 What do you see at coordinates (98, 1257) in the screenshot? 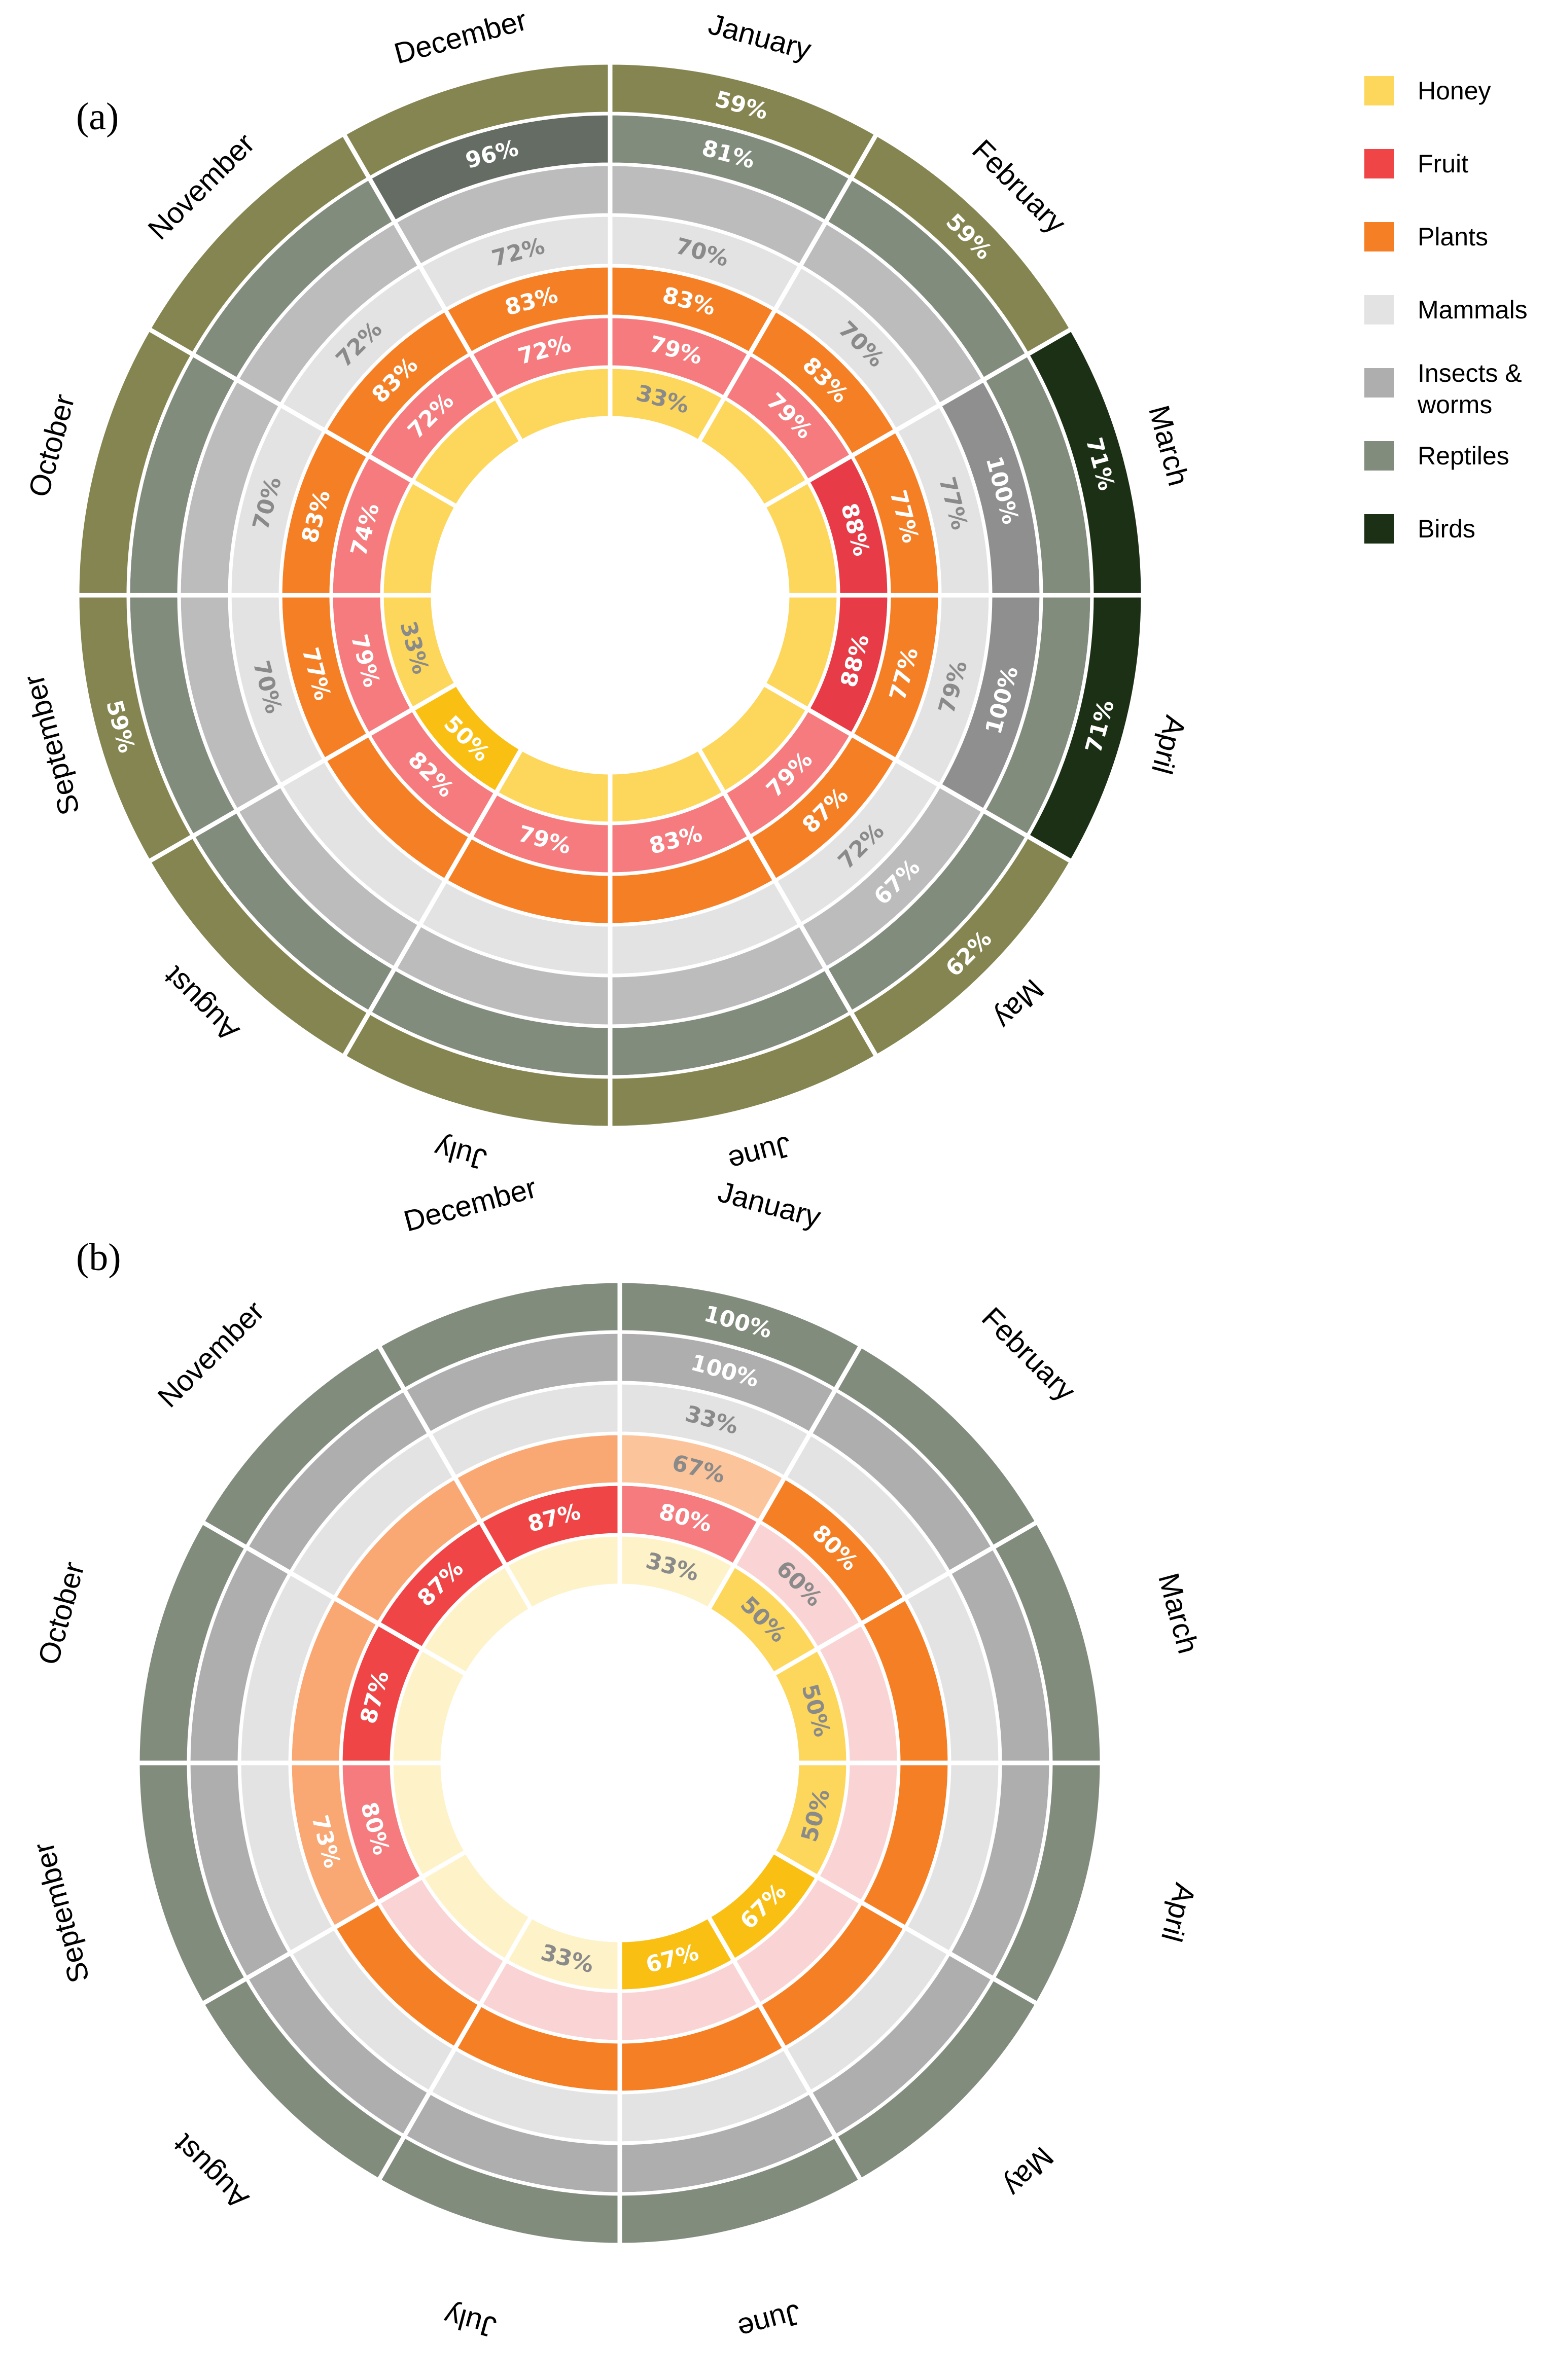
I see `panel-label: (b)` at bounding box center [98, 1257].